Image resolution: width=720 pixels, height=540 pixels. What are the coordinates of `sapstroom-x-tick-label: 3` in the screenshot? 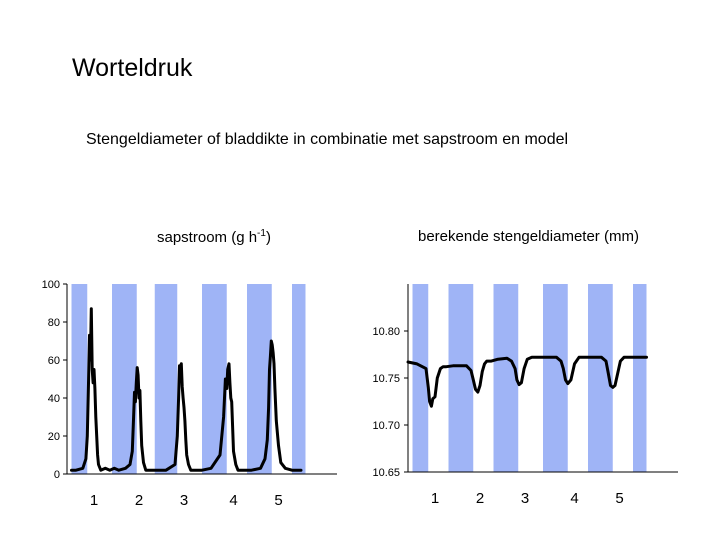 It's located at (184, 500).